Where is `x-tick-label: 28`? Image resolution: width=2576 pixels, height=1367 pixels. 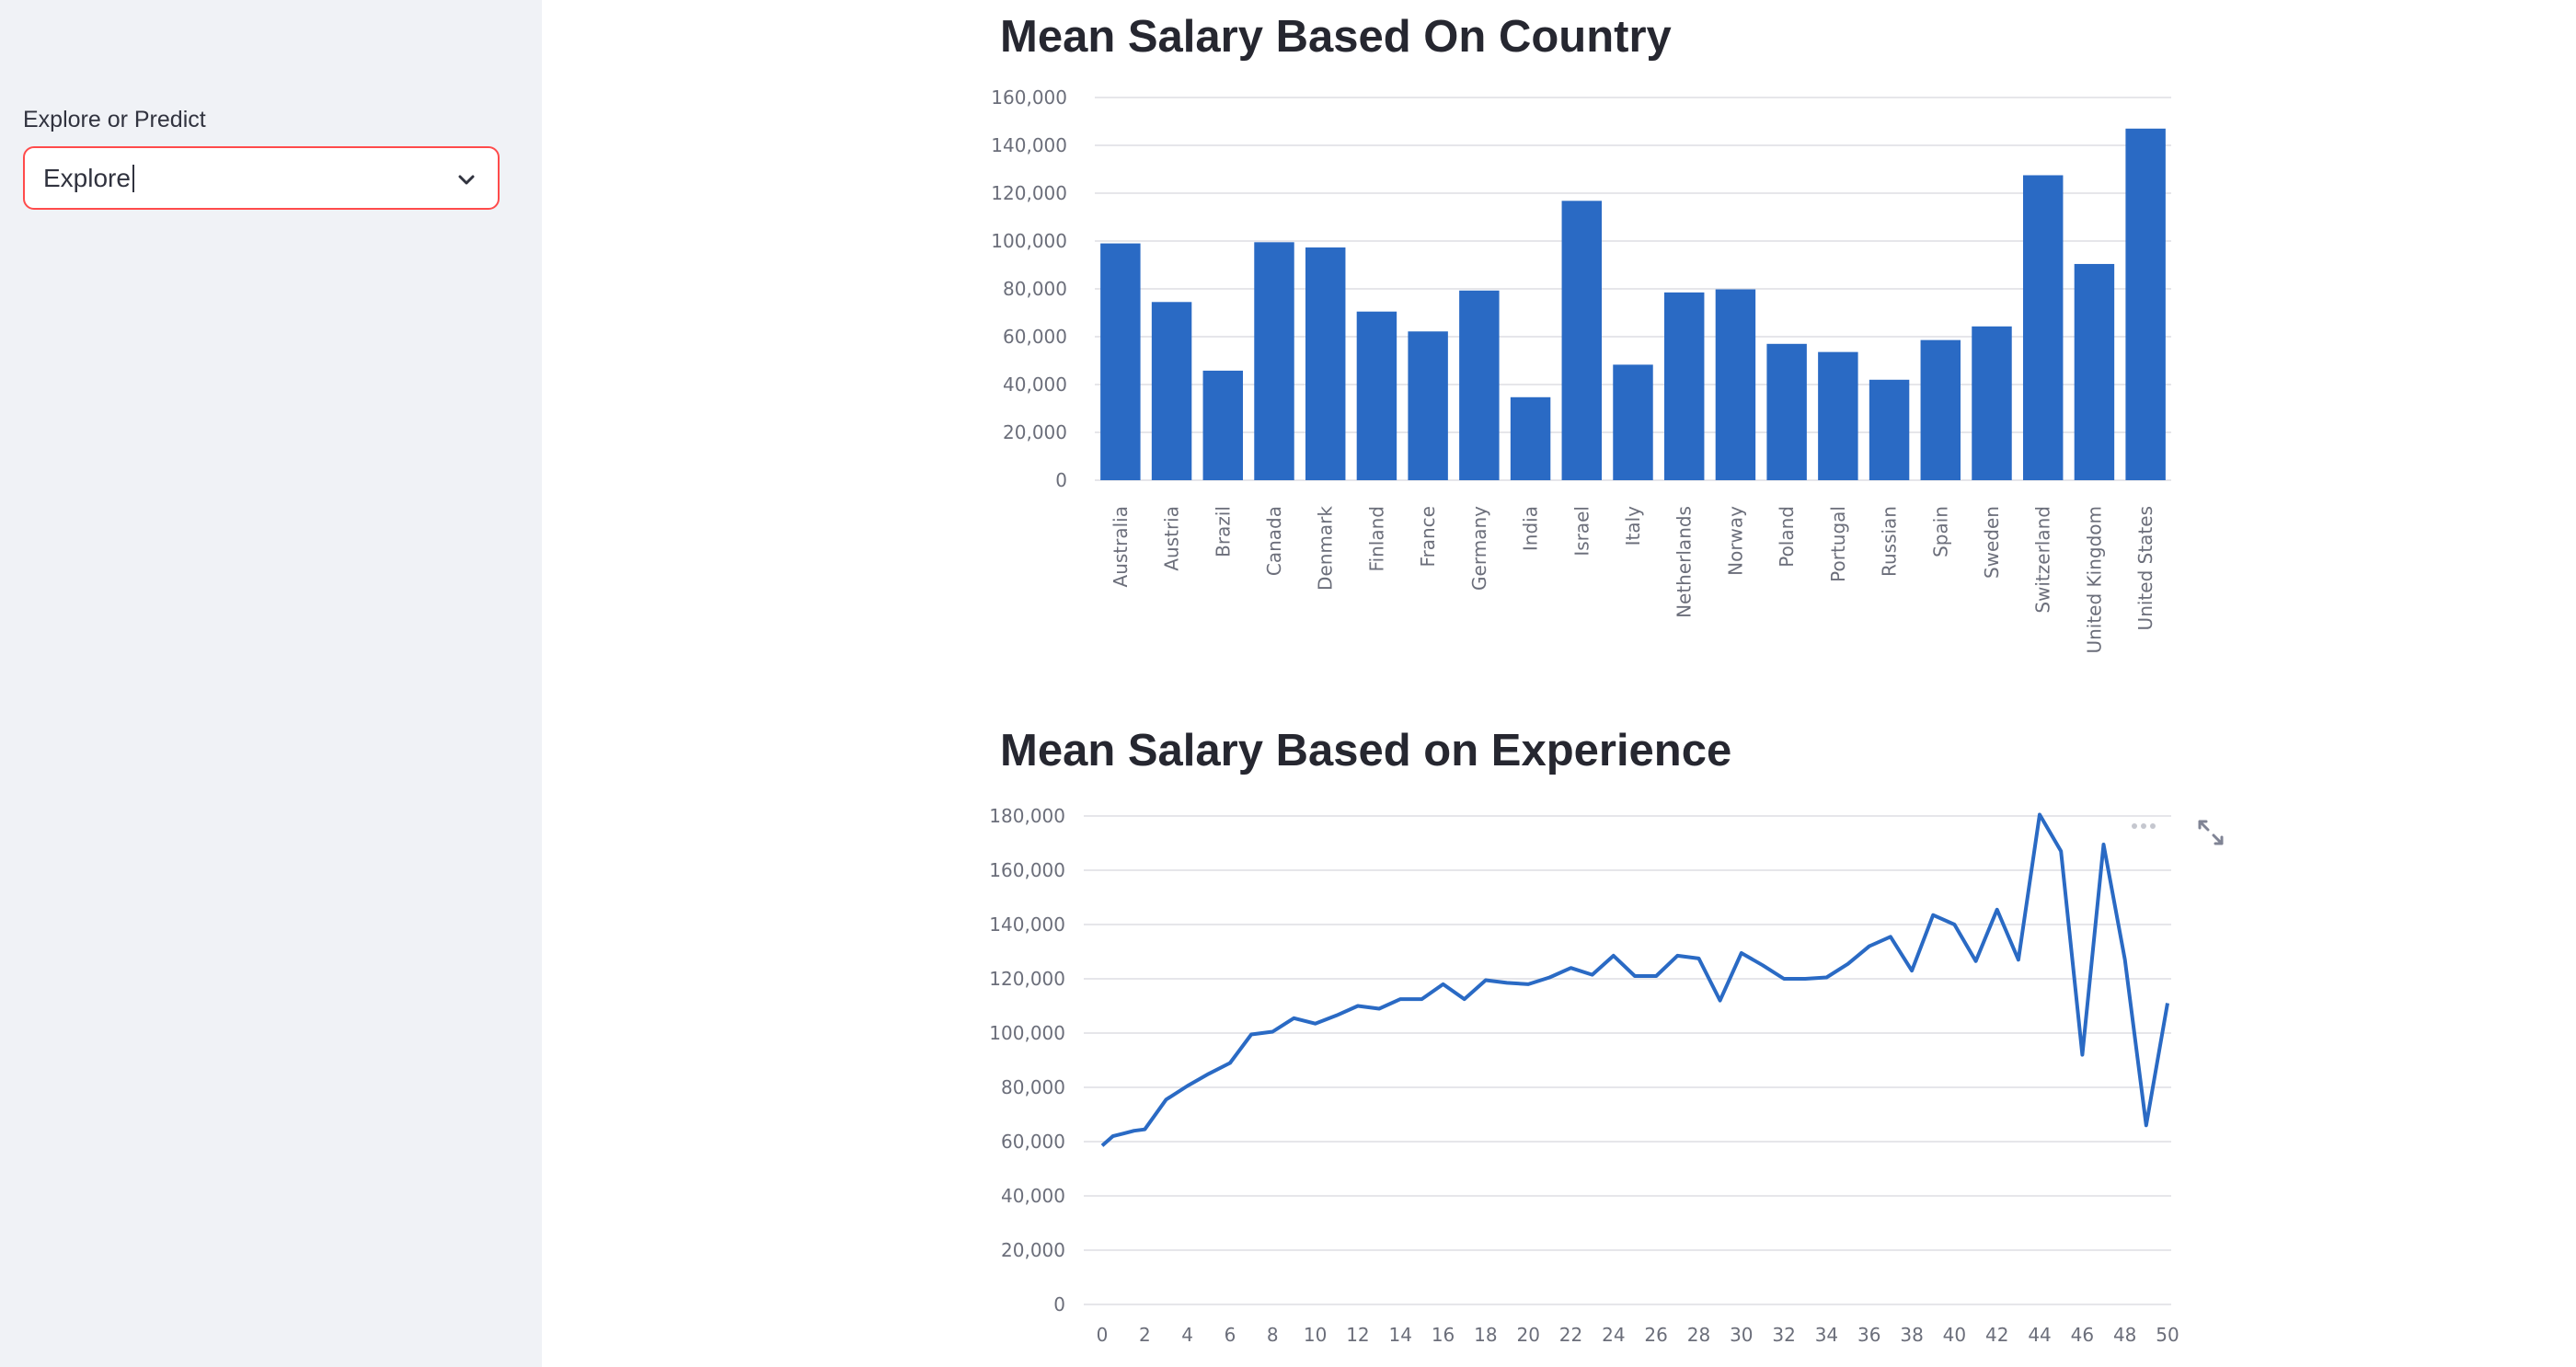
x-tick-label: 28 is located at coordinates (1698, 1335).